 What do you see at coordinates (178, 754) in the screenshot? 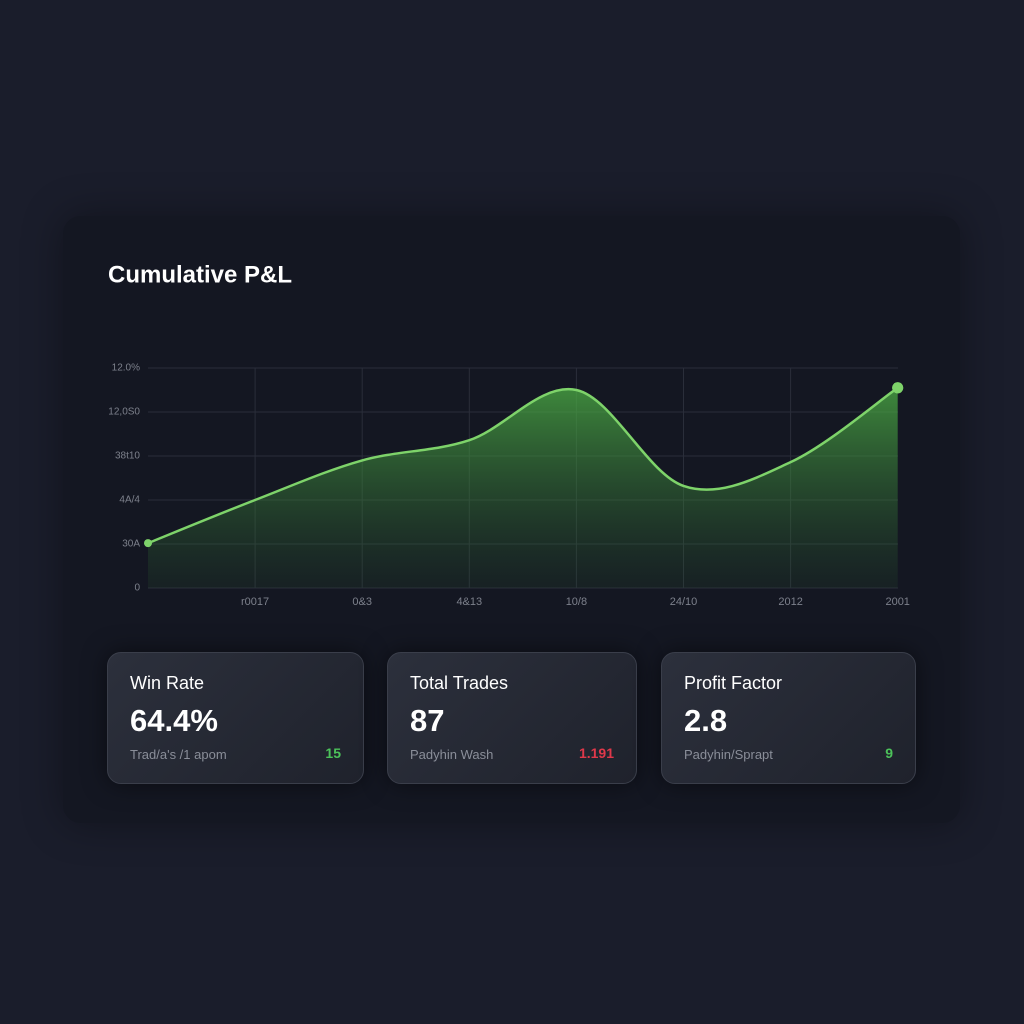
I see `stat-subtitle: Trad/a's /1 apom` at bounding box center [178, 754].